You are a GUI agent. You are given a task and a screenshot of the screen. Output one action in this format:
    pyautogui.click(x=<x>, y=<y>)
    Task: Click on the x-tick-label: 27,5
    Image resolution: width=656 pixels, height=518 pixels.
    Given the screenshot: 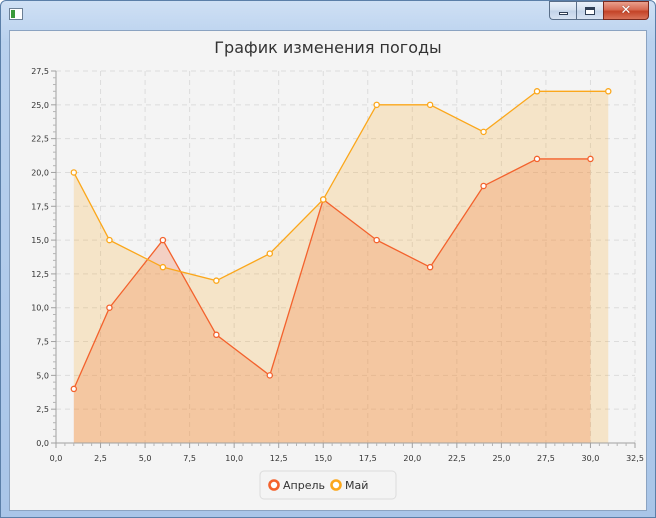 What is the action you would take?
    pyautogui.click(x=546, y=458)
    